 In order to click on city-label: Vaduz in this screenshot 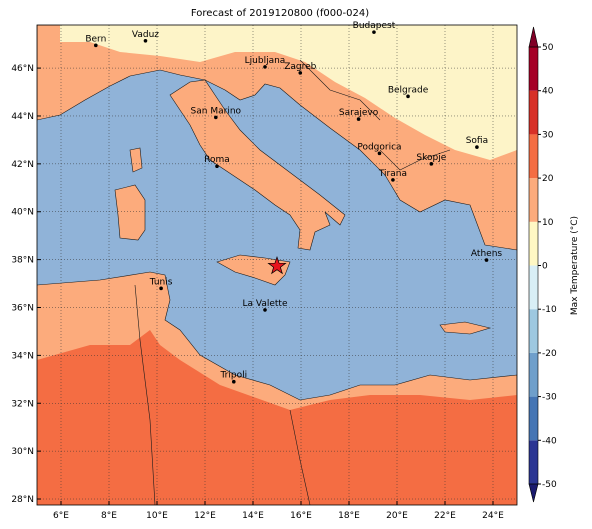, I will do `click(145, 35)`.